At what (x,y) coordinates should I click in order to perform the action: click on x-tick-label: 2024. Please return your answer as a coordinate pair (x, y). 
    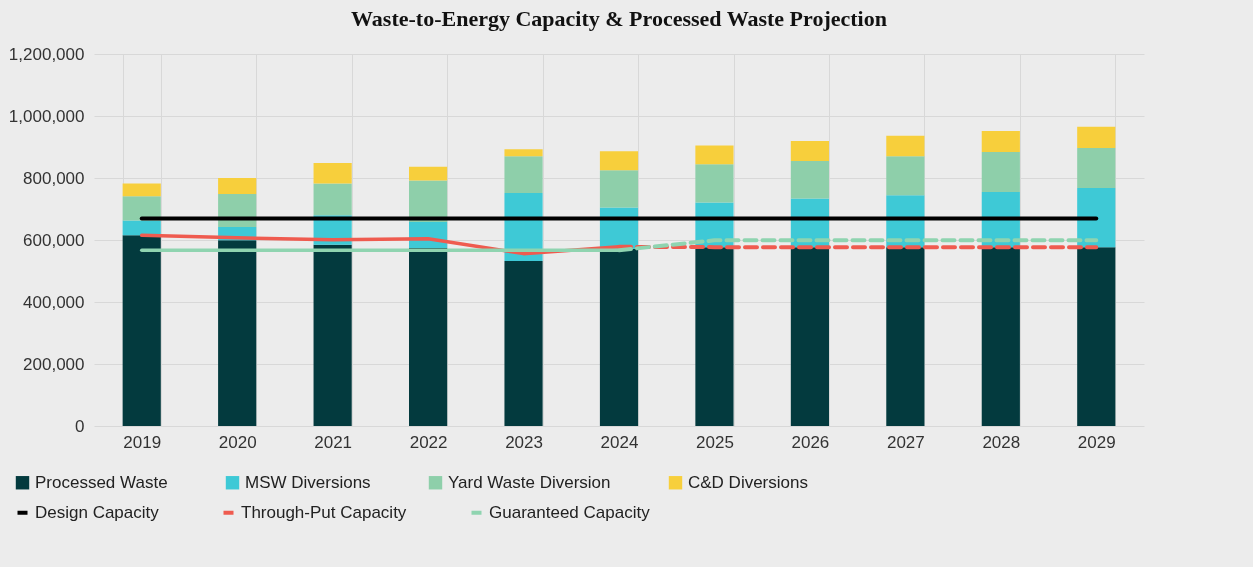
    Looking at the image, I should click on (619, 442).